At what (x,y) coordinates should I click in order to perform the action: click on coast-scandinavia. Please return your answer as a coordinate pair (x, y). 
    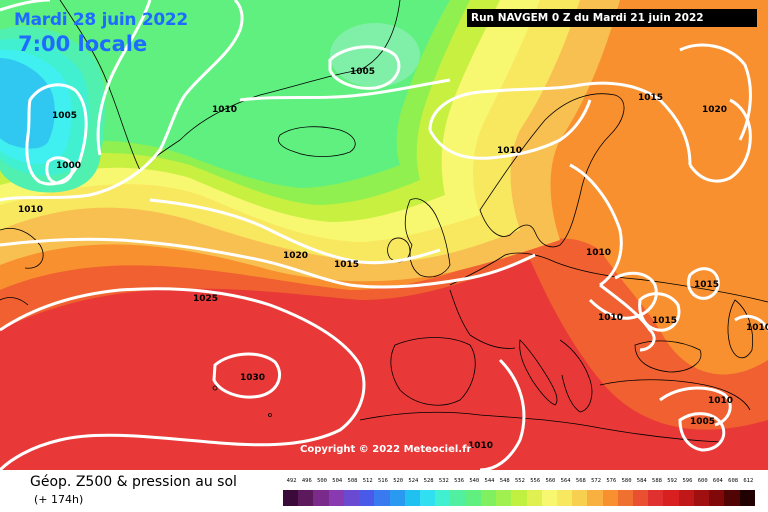
    Looking at the image, I should click on (552, 170).